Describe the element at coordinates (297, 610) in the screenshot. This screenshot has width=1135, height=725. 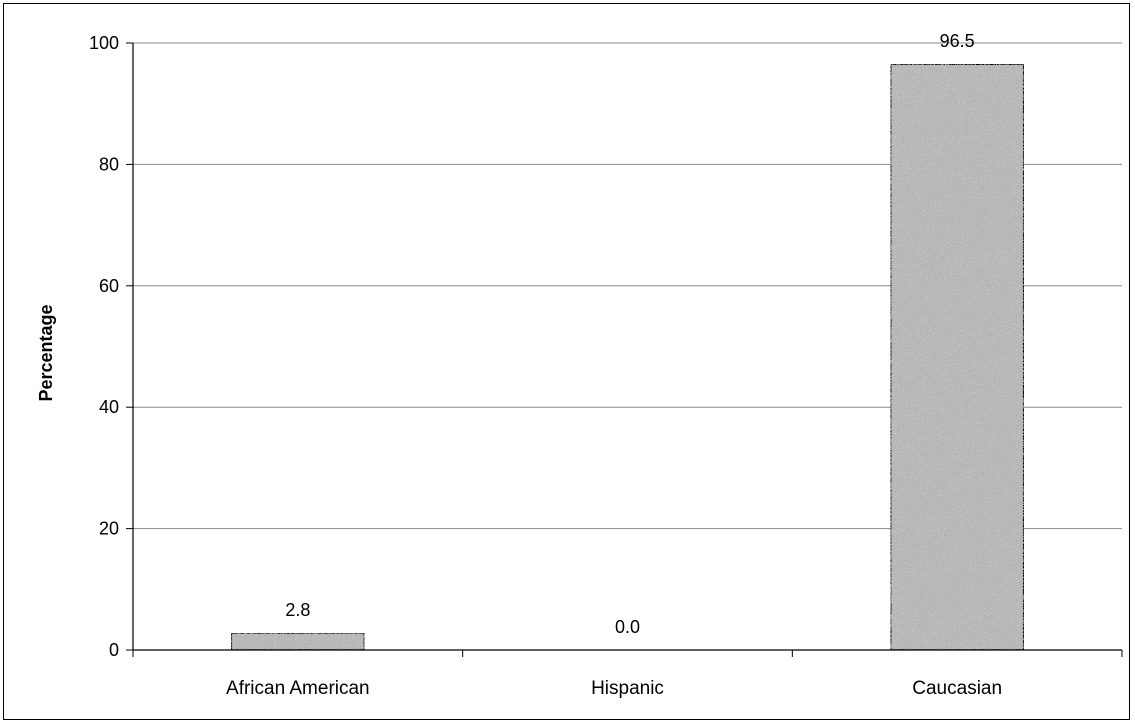
I see `data-label: 2.8` at that location.